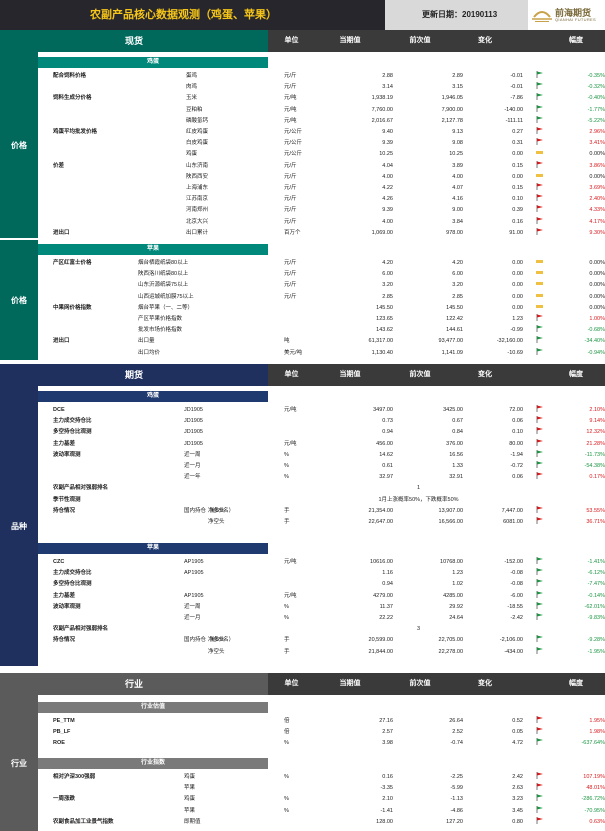 The height and width of the screenshot is (831, 605). I want to click on row-current: 0.94, so click(387, 432).